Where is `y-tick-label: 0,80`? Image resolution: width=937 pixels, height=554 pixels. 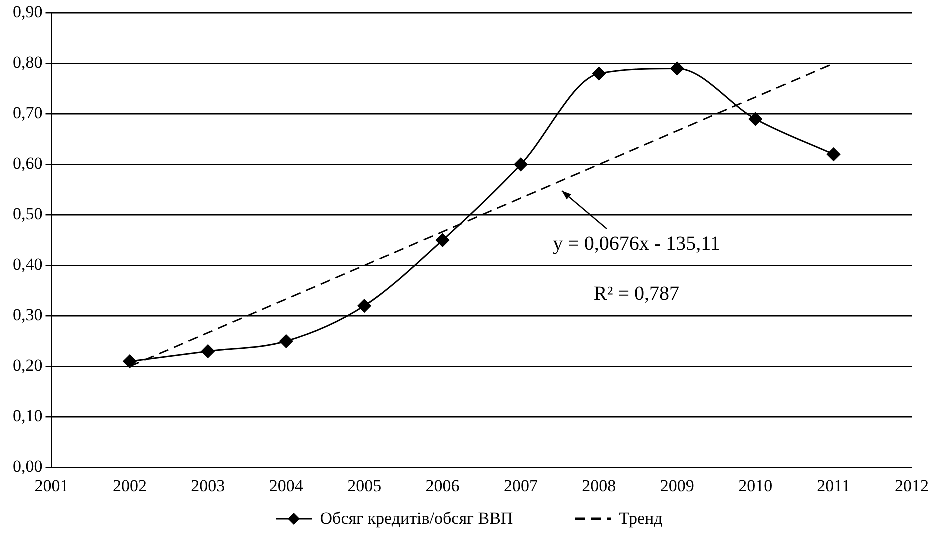
y-tick-label: 0,80 is located at coordinates (28, 62).